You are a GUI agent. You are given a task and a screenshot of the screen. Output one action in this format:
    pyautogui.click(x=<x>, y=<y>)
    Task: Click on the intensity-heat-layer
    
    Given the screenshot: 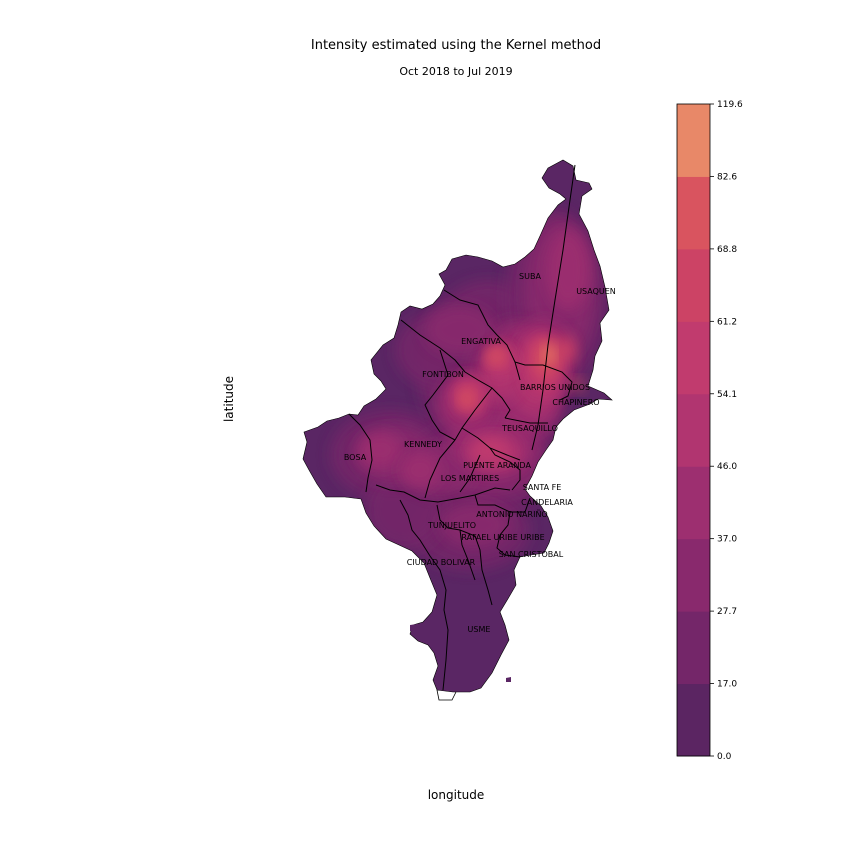 What is the action you would take?
    pyautogui.click(x=467, y=390)
    